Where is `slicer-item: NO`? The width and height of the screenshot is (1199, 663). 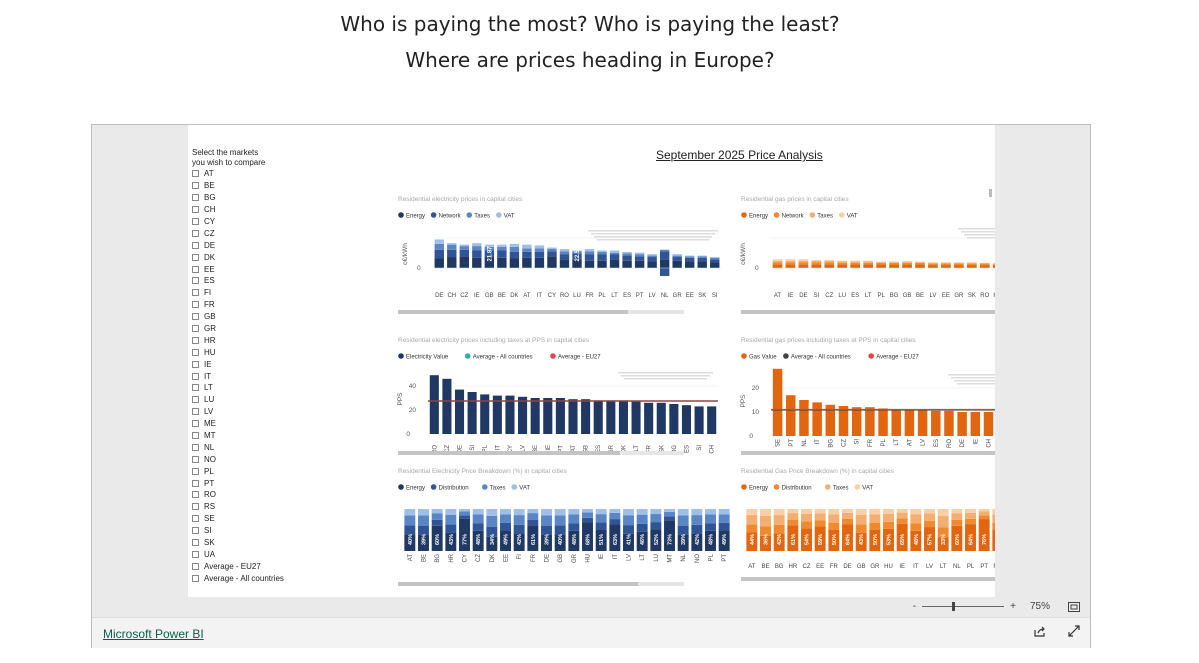 slicer-item: NO is located at coordinates (238, 459).